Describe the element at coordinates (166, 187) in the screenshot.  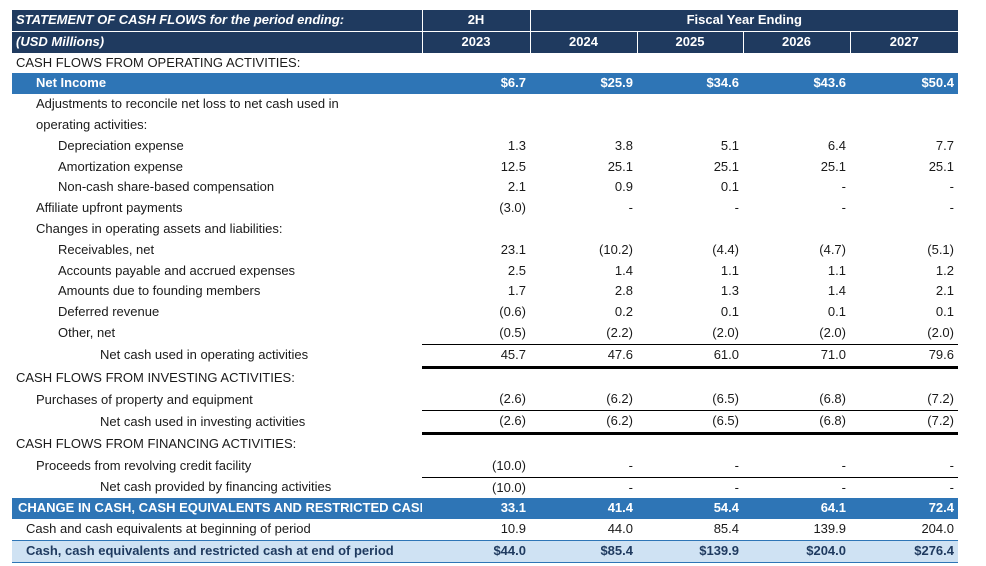
I see `row-label: Non-cash share-based compensation` at that location.